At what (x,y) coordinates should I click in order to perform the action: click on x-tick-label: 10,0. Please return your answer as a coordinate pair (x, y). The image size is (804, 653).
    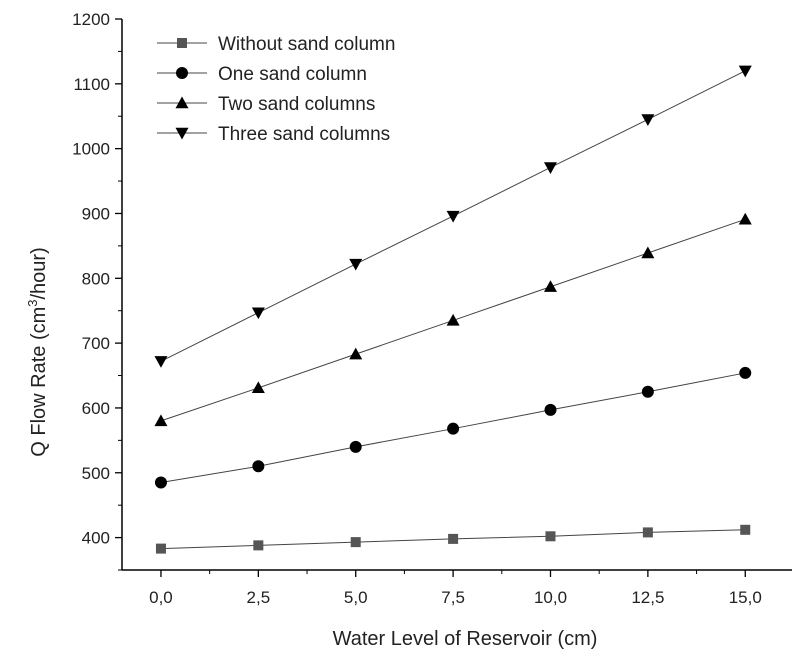
    Looking at the image, I should click on (550, 597).